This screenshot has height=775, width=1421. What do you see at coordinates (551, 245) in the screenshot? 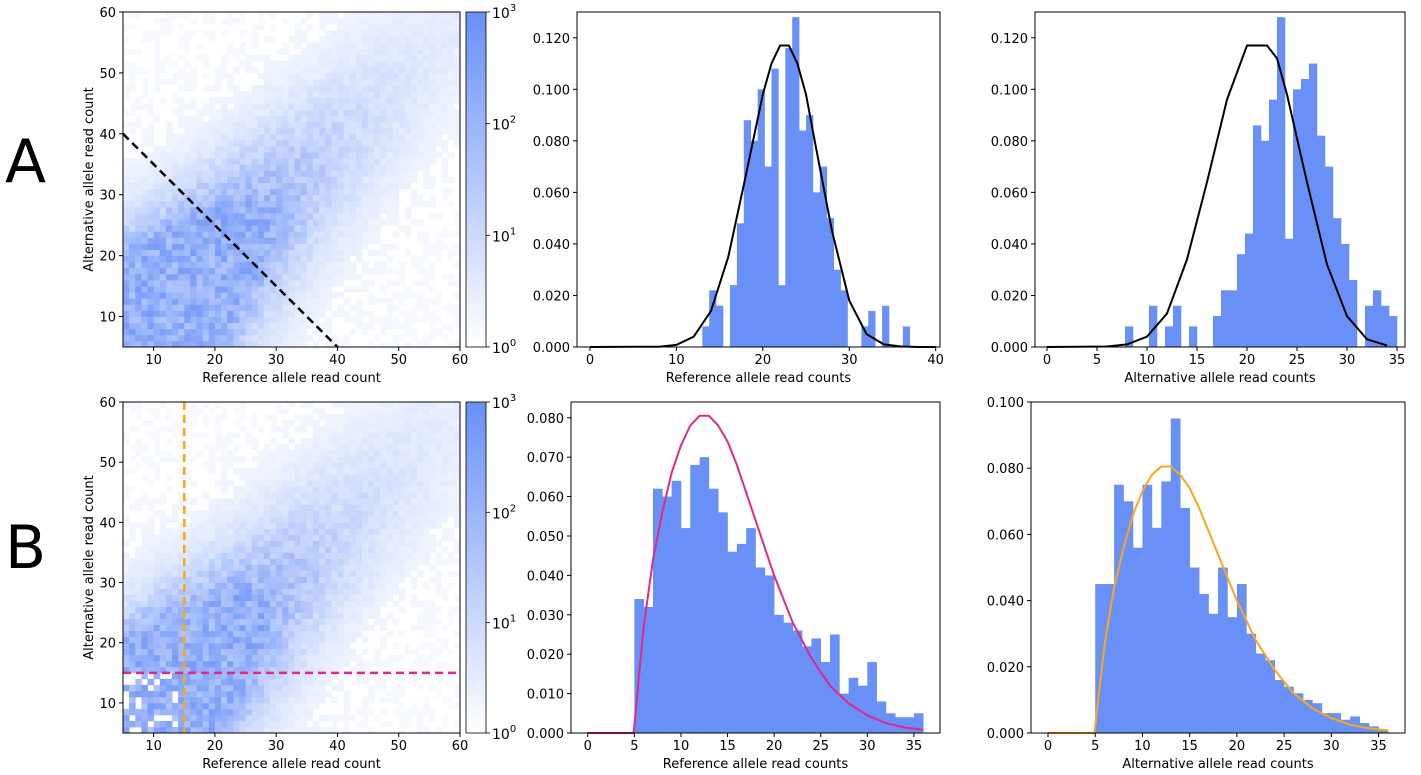
I see `y-tick-label: 0.040` at bounding box center [551, 245].